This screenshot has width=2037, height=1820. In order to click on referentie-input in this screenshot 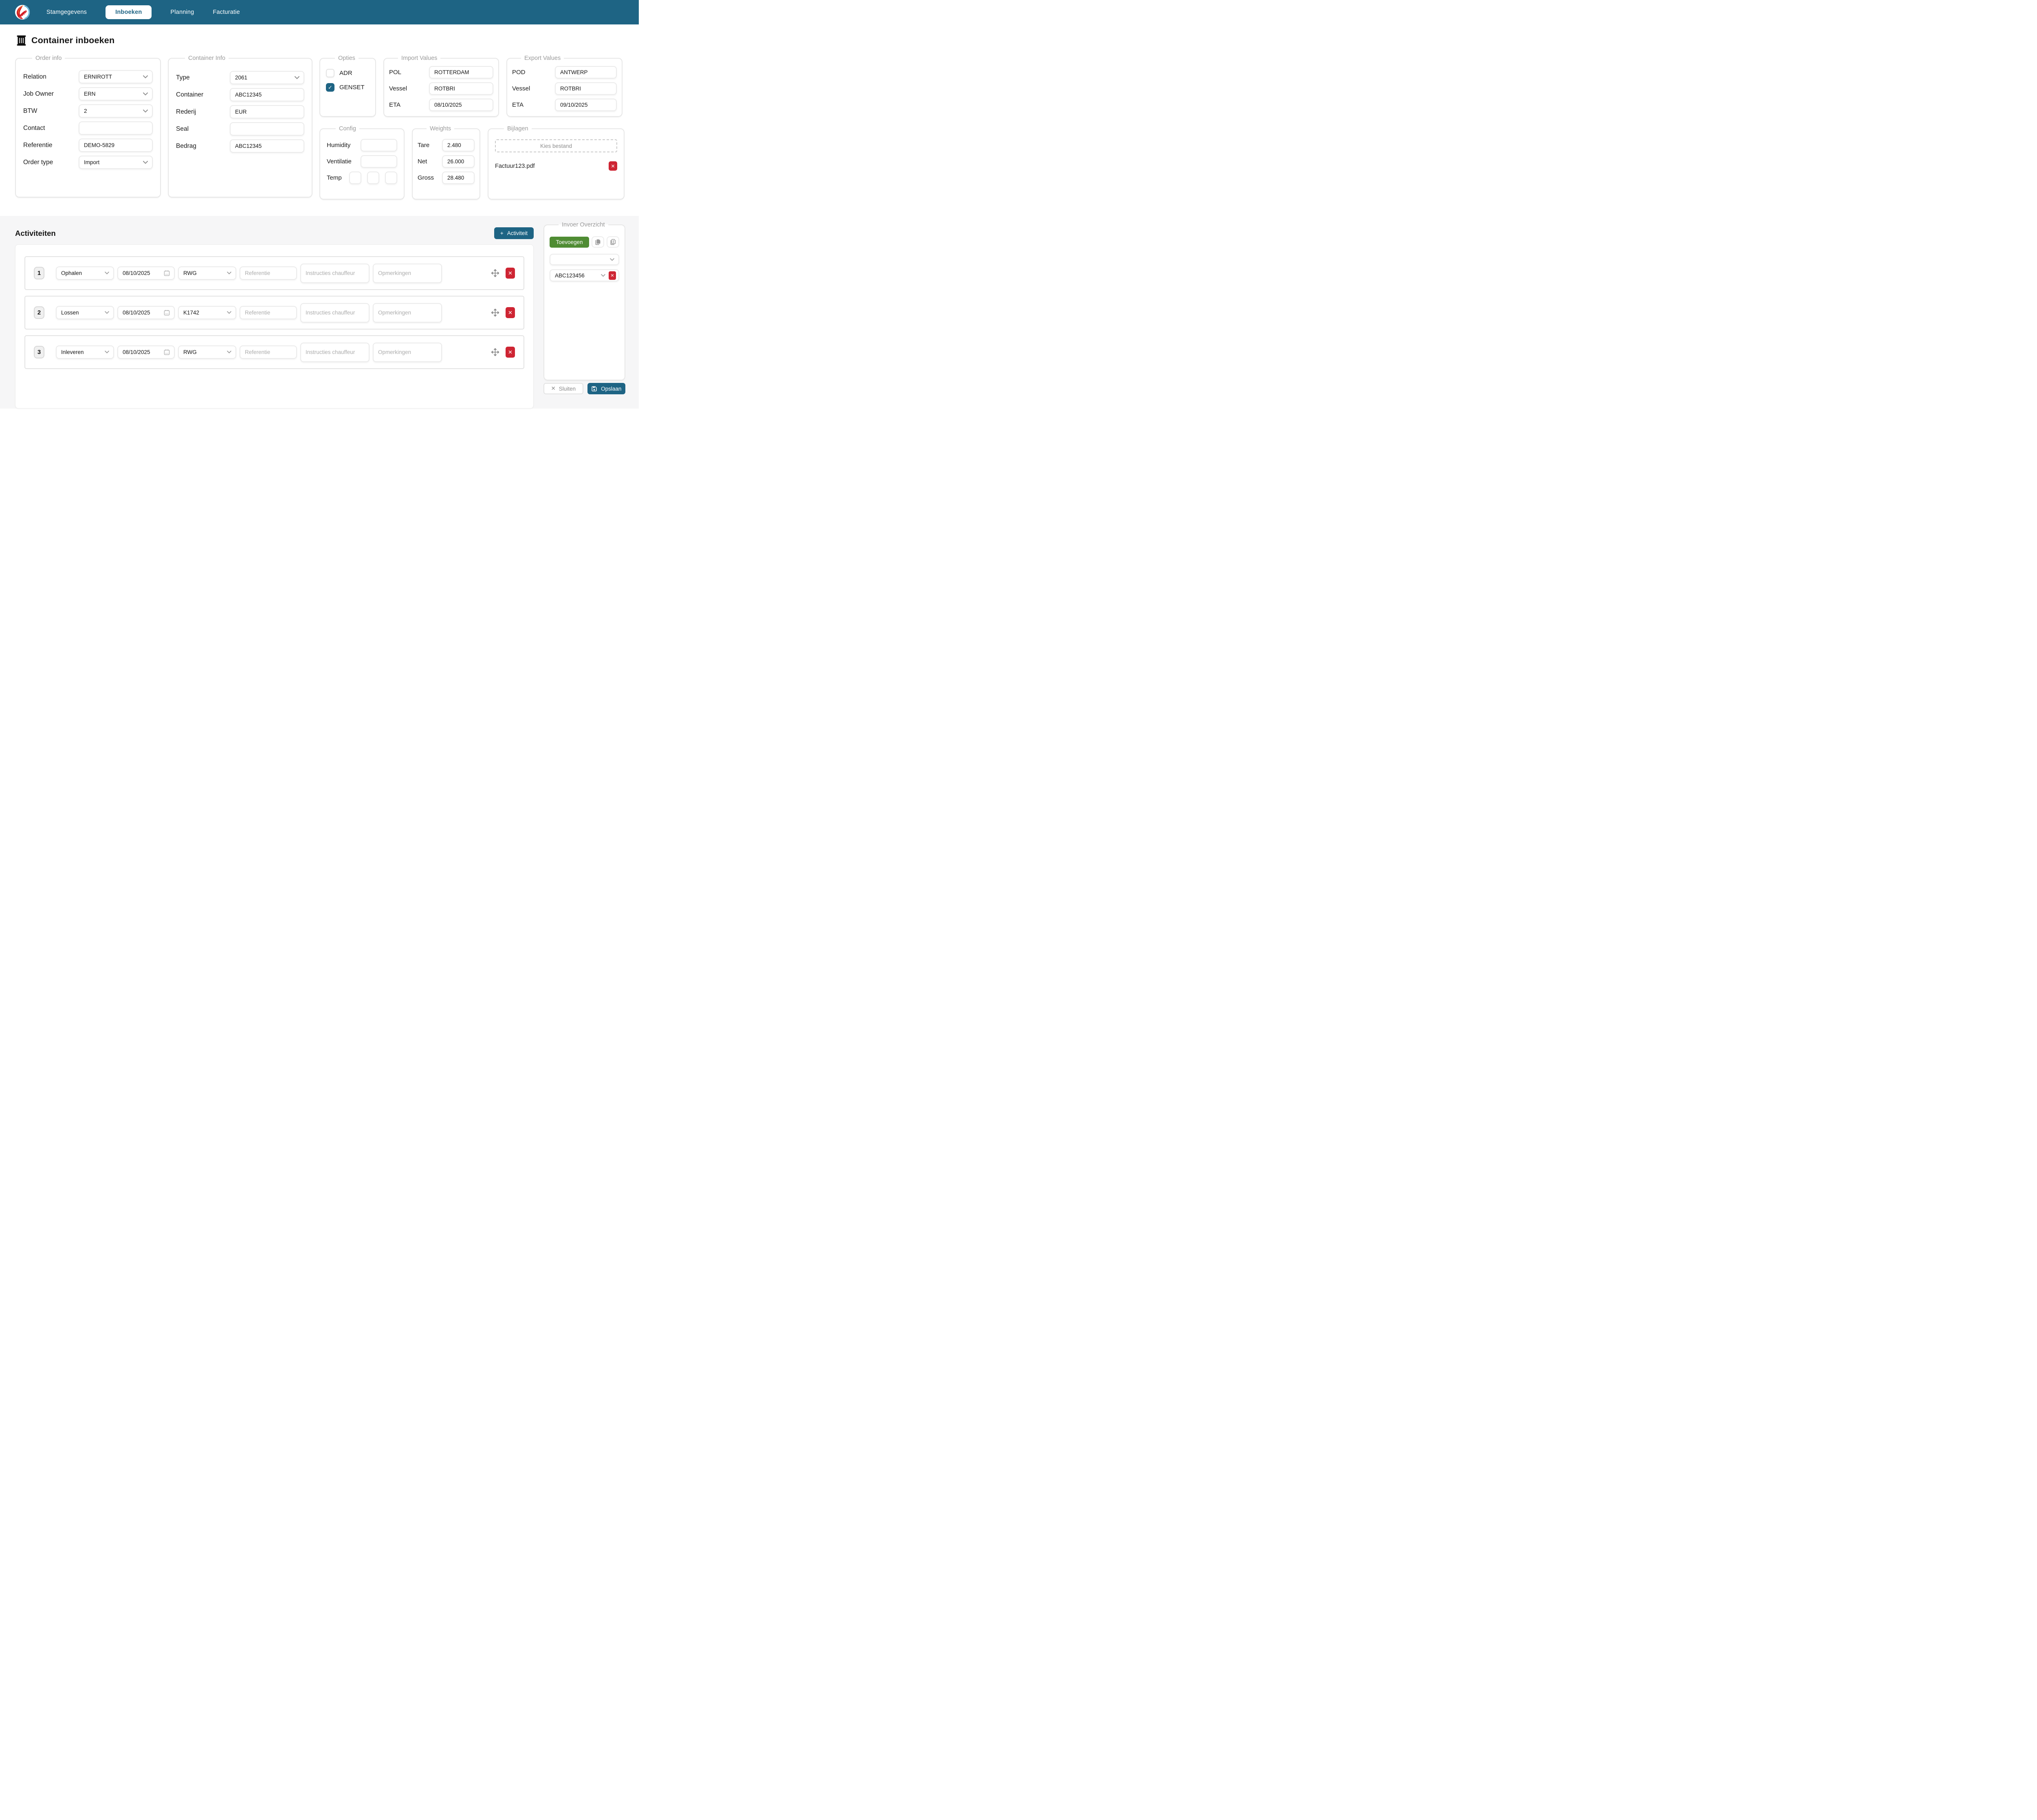, I will do `click(116, 145)`.